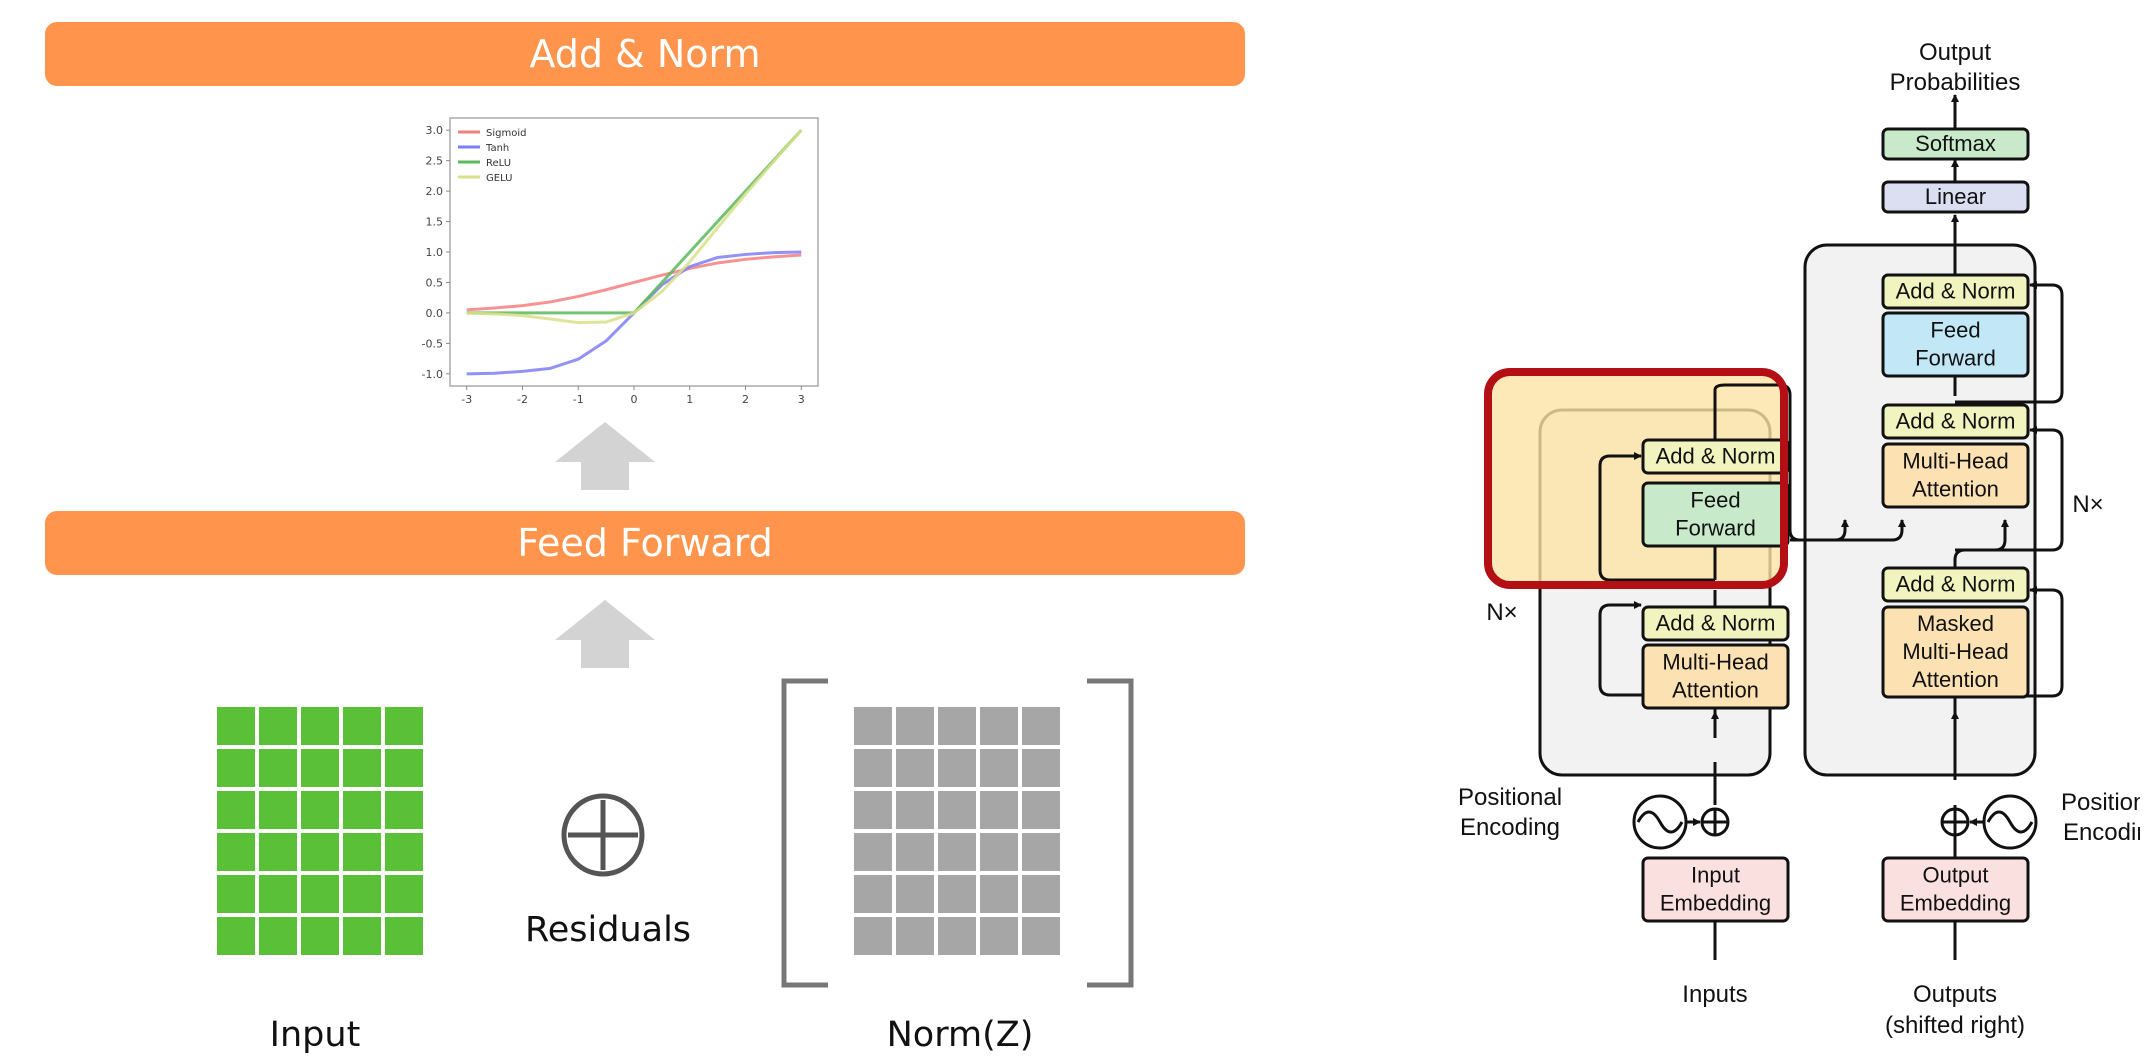  I want to click on output-embedding, so click(1955, 889).